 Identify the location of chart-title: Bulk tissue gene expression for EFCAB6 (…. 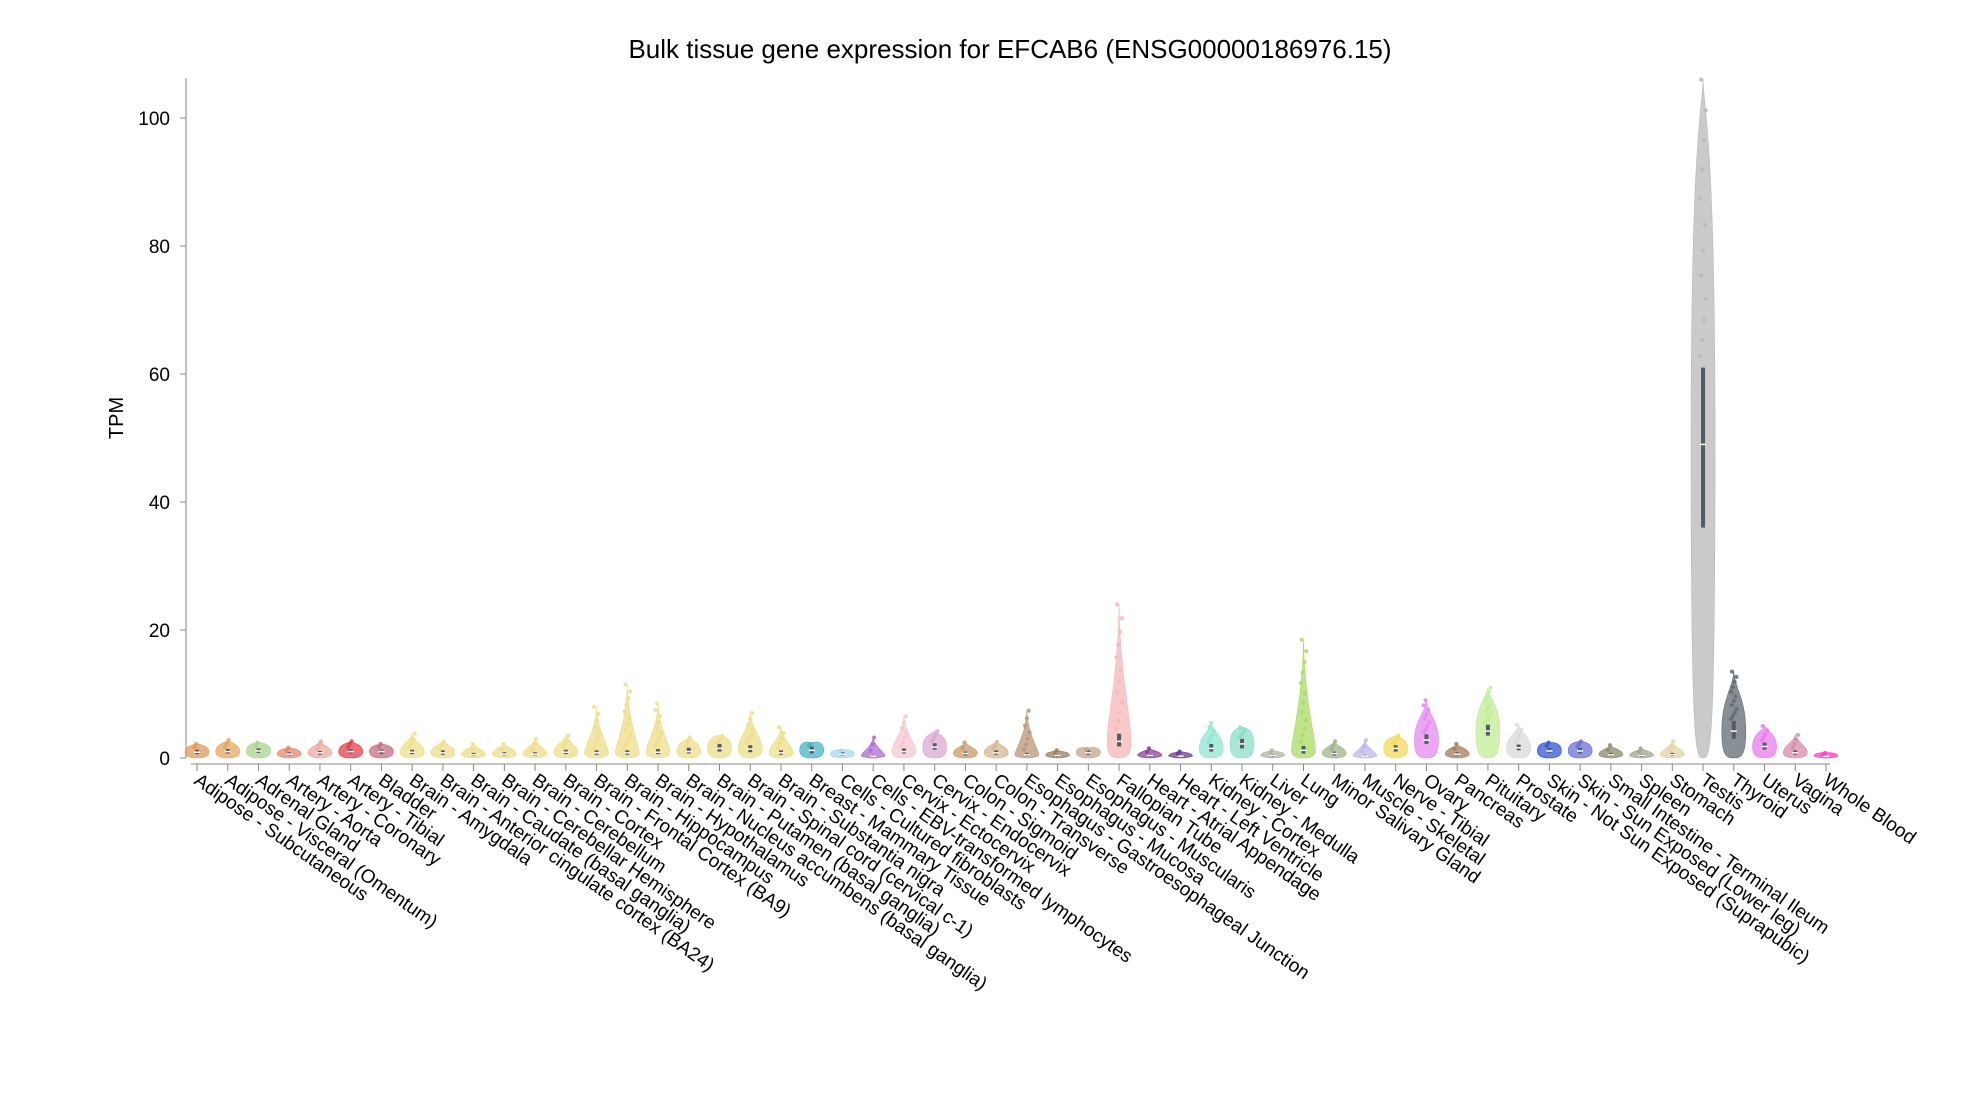
(1009, 49).